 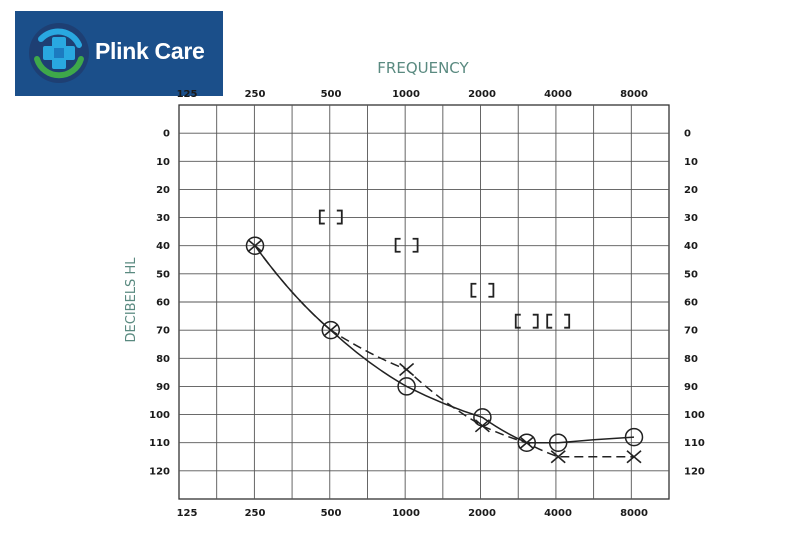 What do you see at coordinates (691, 303) in the screenshot?
I see `y-tick-label-right: 60` at bounding box center [691, 303].